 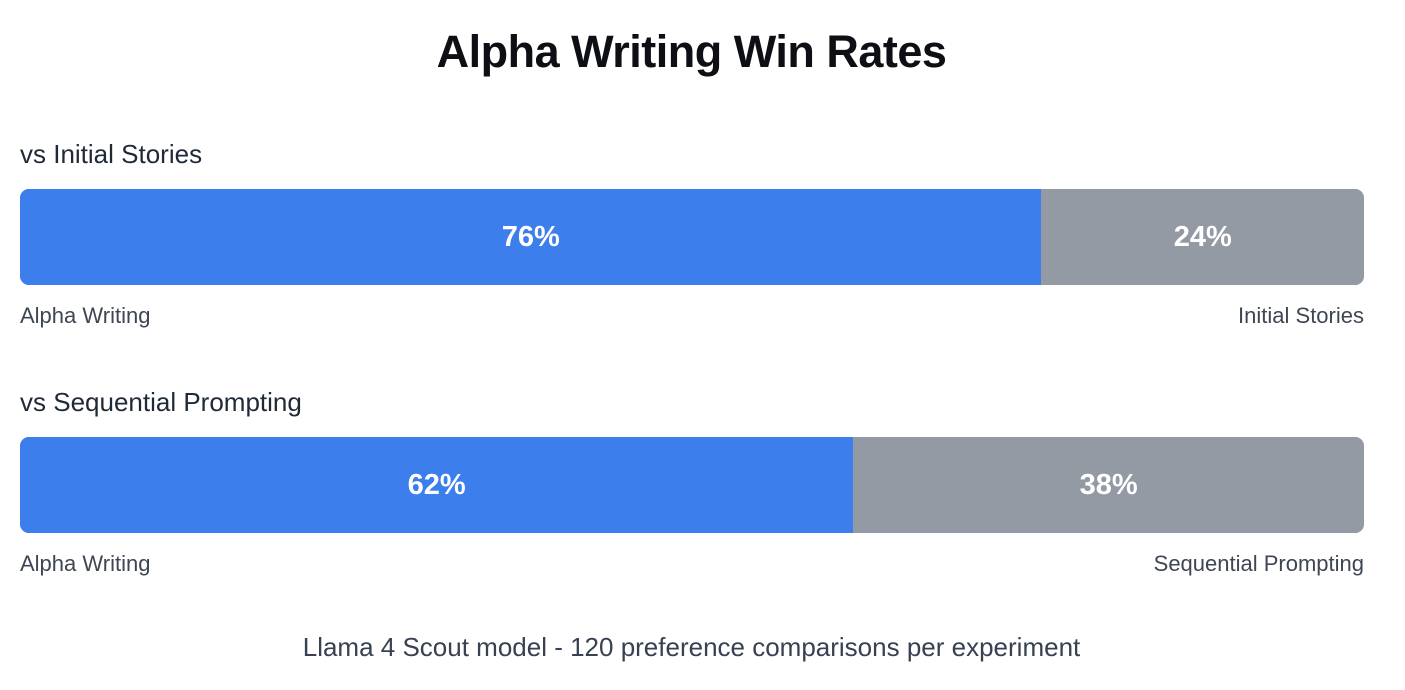 What do you see at coordinates (111, 154) in the screenshot?
I see `group-title: vs Initial Stories` at bounding box center [111, 154].